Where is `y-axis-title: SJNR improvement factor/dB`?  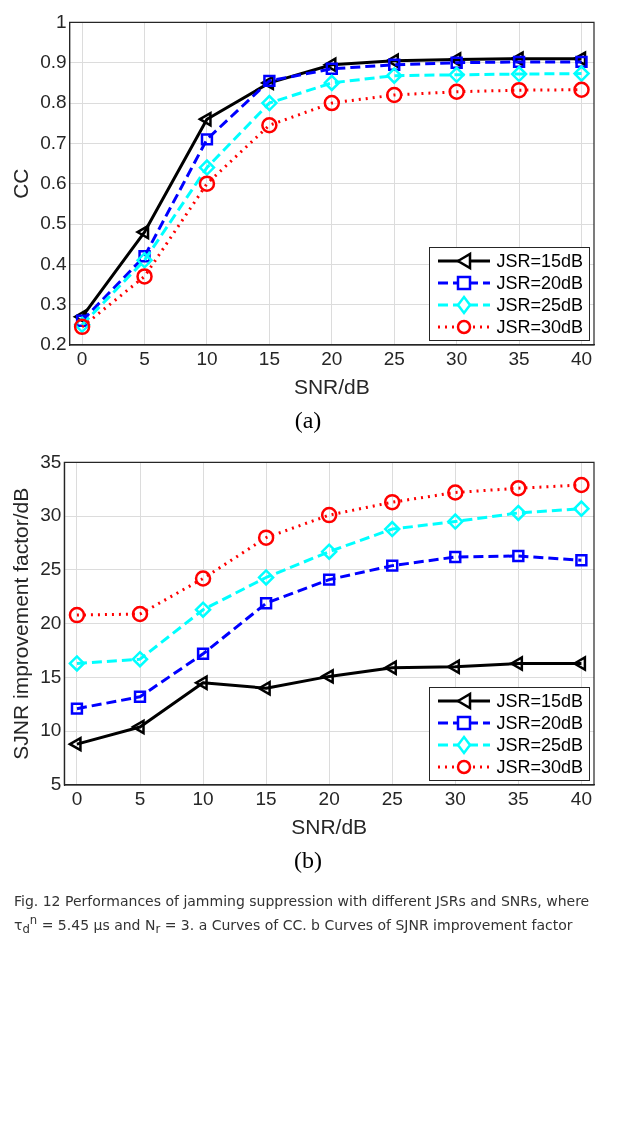
y-axis-title: SJNR improvement factor/dB is located at coordinates (21, 623).